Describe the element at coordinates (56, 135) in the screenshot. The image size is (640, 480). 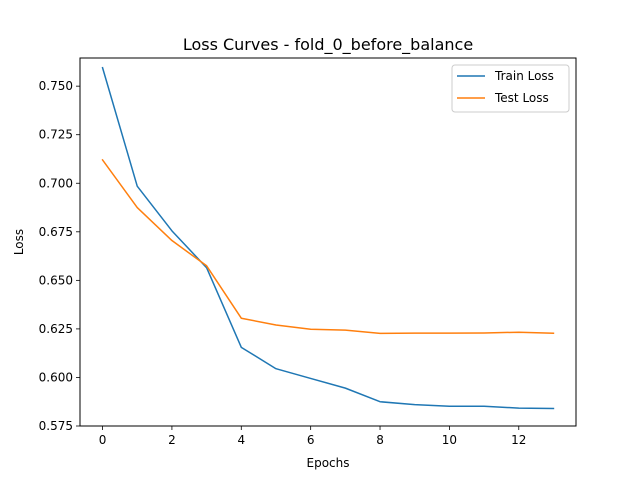
I see `y-tick-label: 0.725` at that location.